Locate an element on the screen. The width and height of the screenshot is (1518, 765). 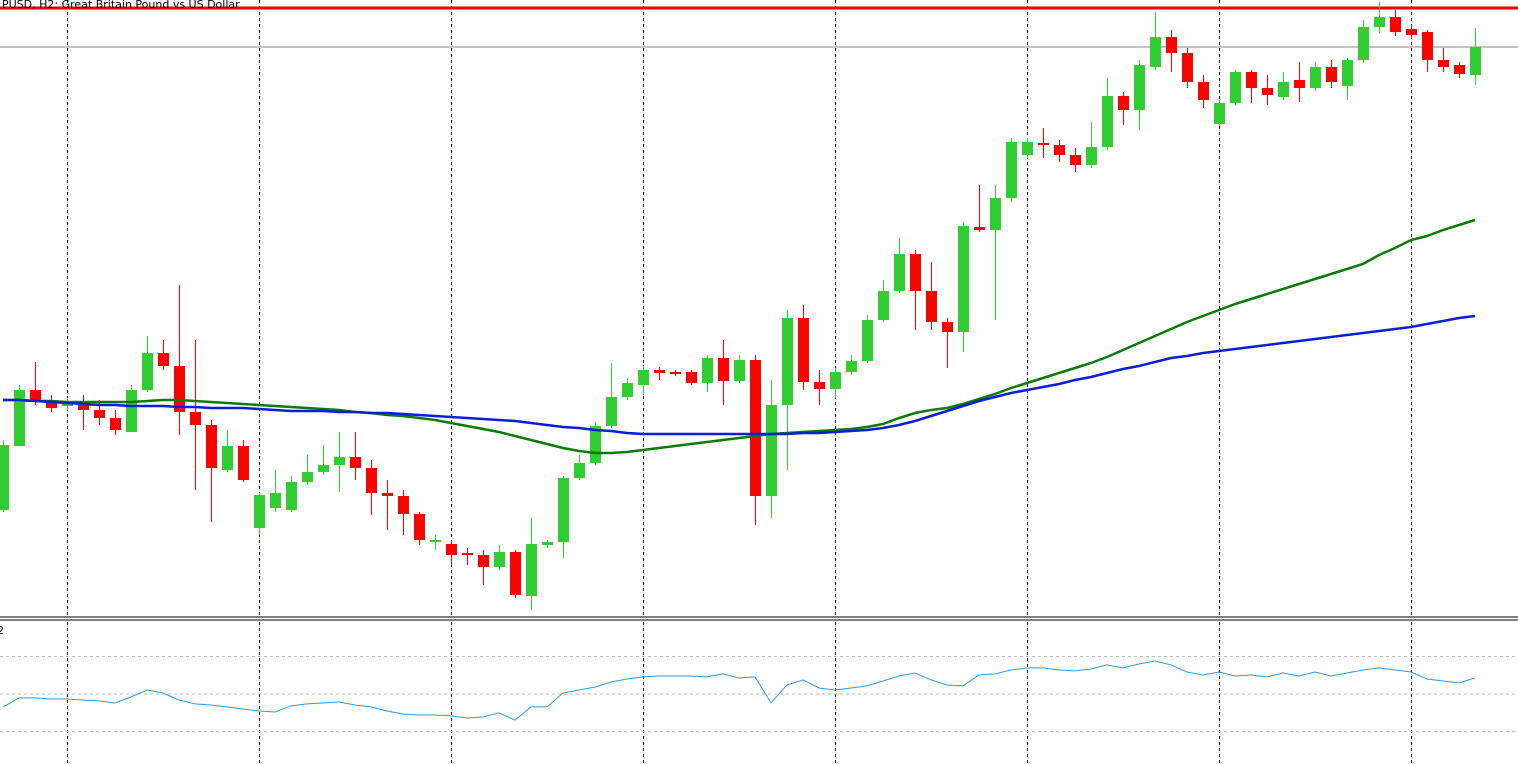
indicator-title: 2 is located at coordinates (2, 630).